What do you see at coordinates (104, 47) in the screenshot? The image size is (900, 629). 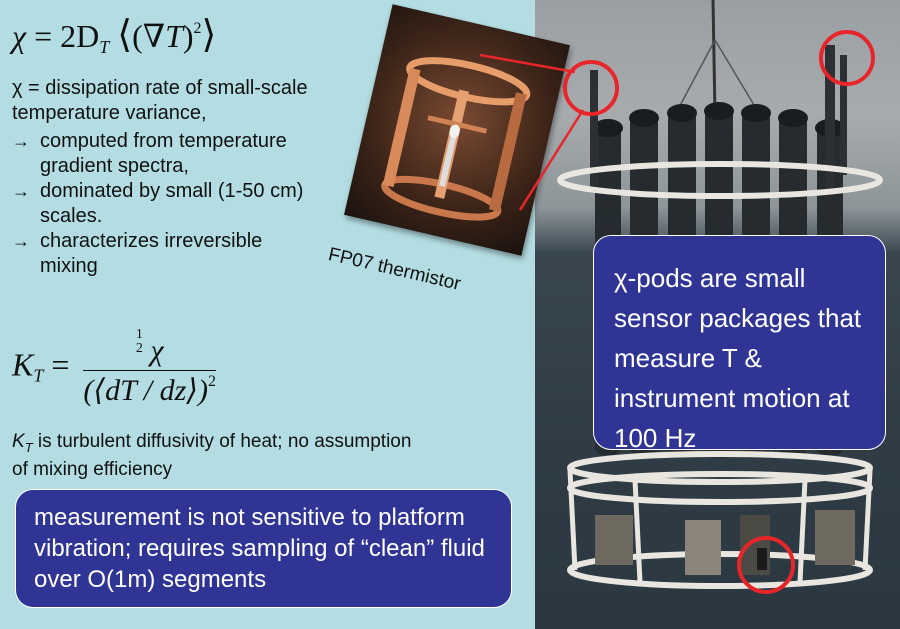 I see `coefficient-subscript: T` at bounding box center [104, 47].